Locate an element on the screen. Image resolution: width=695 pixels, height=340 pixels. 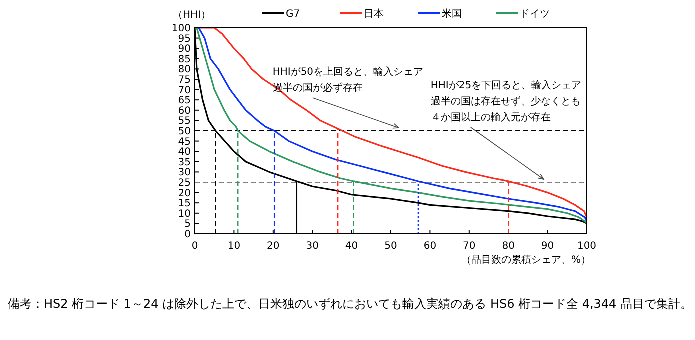
x-tick-label: 100 is located at coordinates (587, 246).